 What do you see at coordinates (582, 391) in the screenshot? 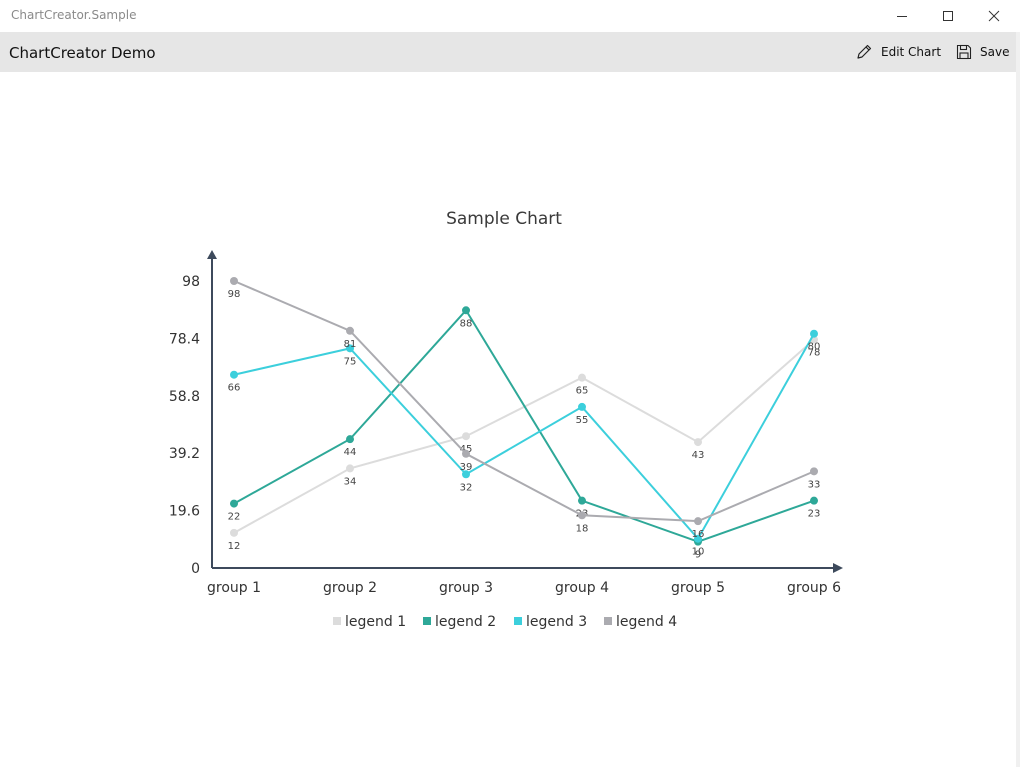
I see `data-label: 65` at bounding box center [582, 391].